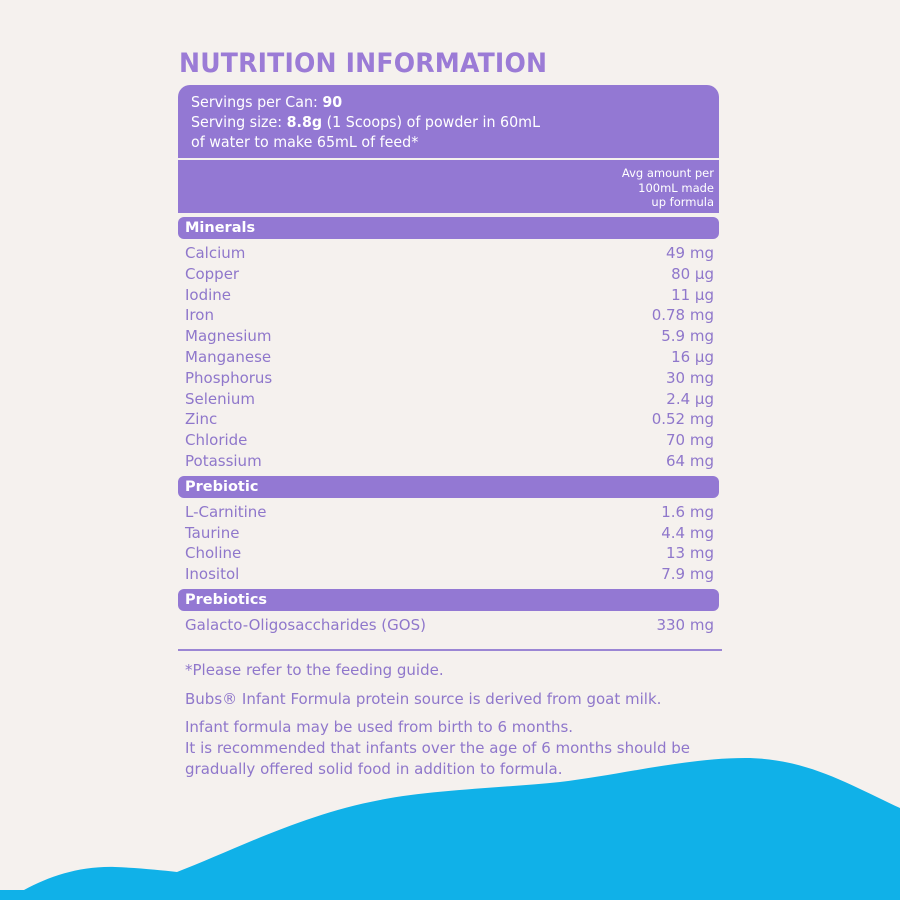 The width and height of the screenshot is (900, 900). What do you see at coordinates (449, 574) in the screenshot?
I see `table-row: Inositol 7.9 mg` at bounding box center [449, 574].